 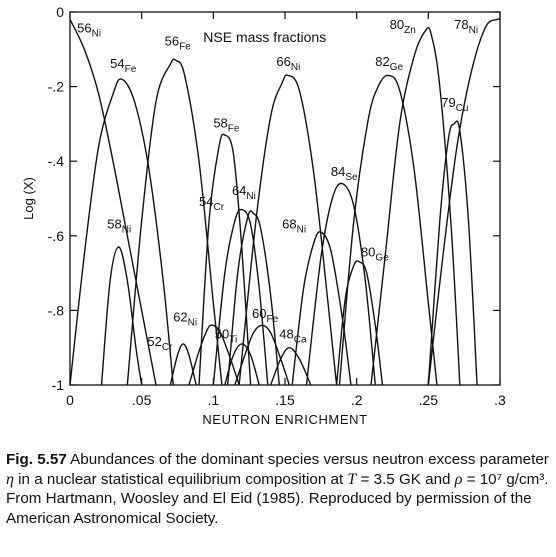 I want to click on curve-58fe, so click(x=225, y=259).